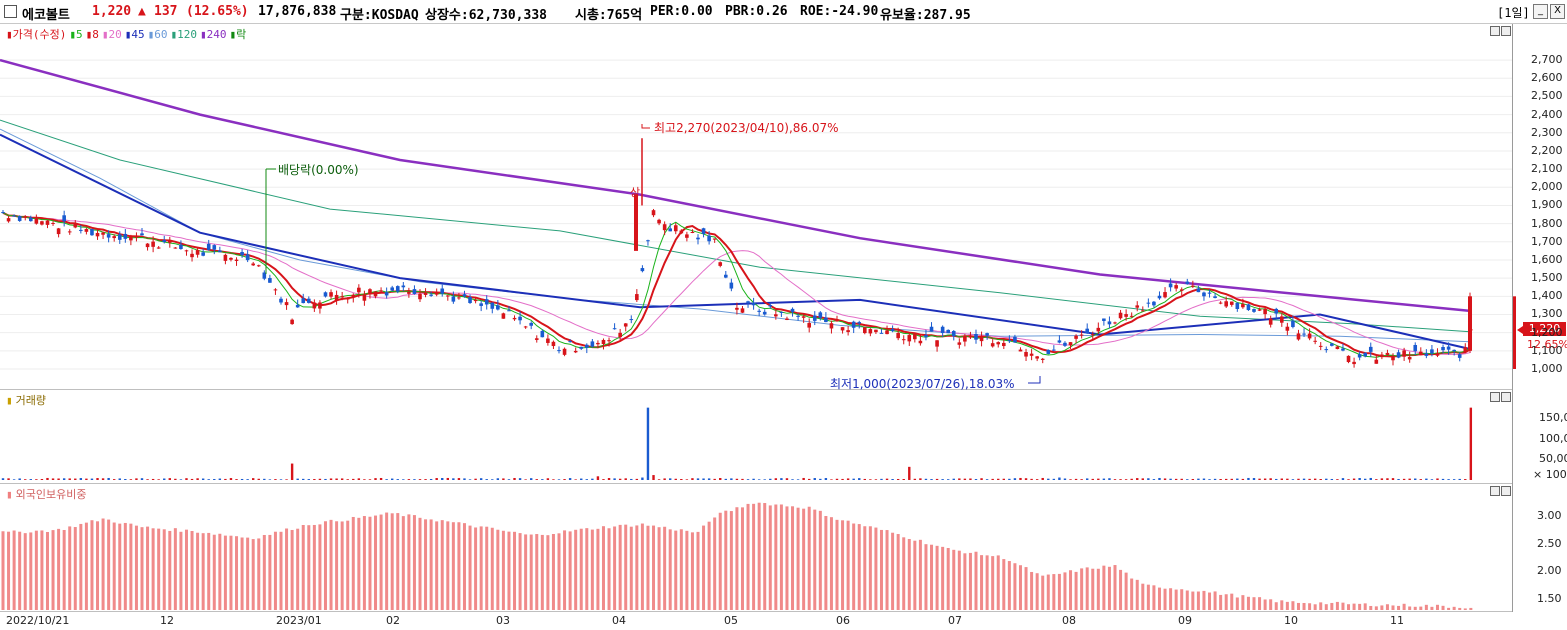 Image resolution: width=1567 pixels, height=630 pixels. Describe the element at coordinates (1069, 620) in the screenshot. I see `x-tick: 08` at that location.